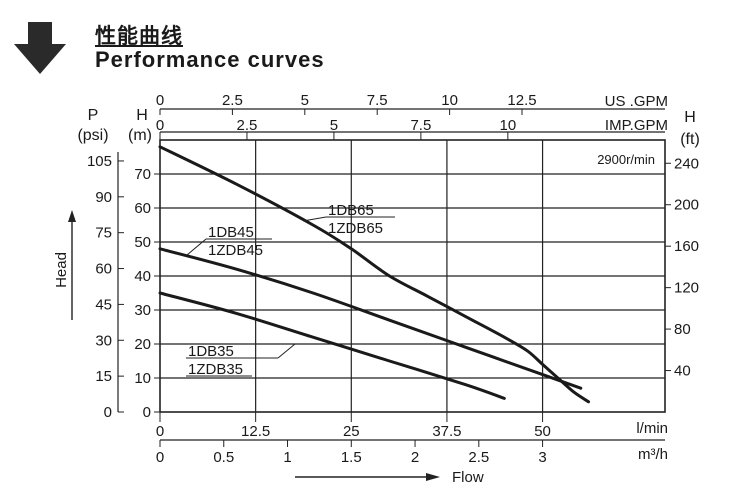  I want to click on imp-gpm-tick-label: 0, so click(160, 125).